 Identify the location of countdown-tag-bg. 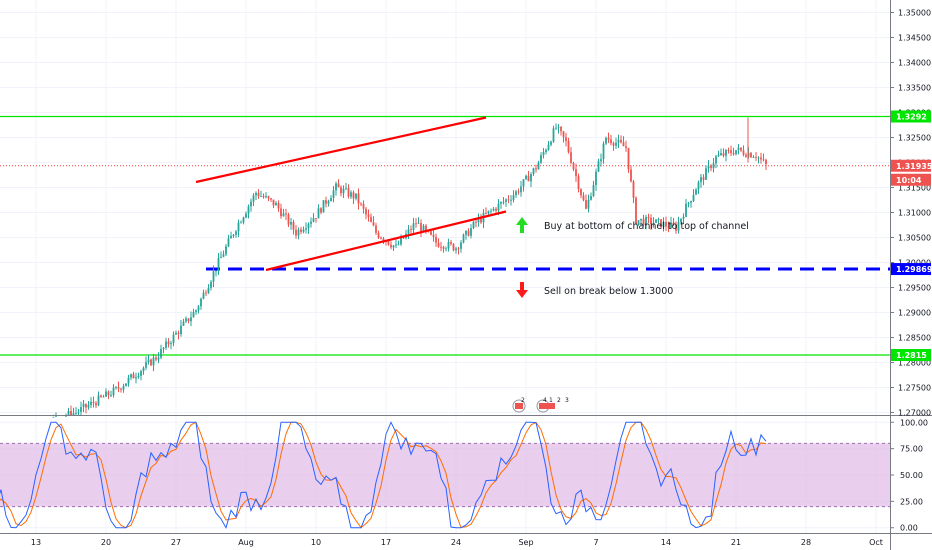
(911, 179).